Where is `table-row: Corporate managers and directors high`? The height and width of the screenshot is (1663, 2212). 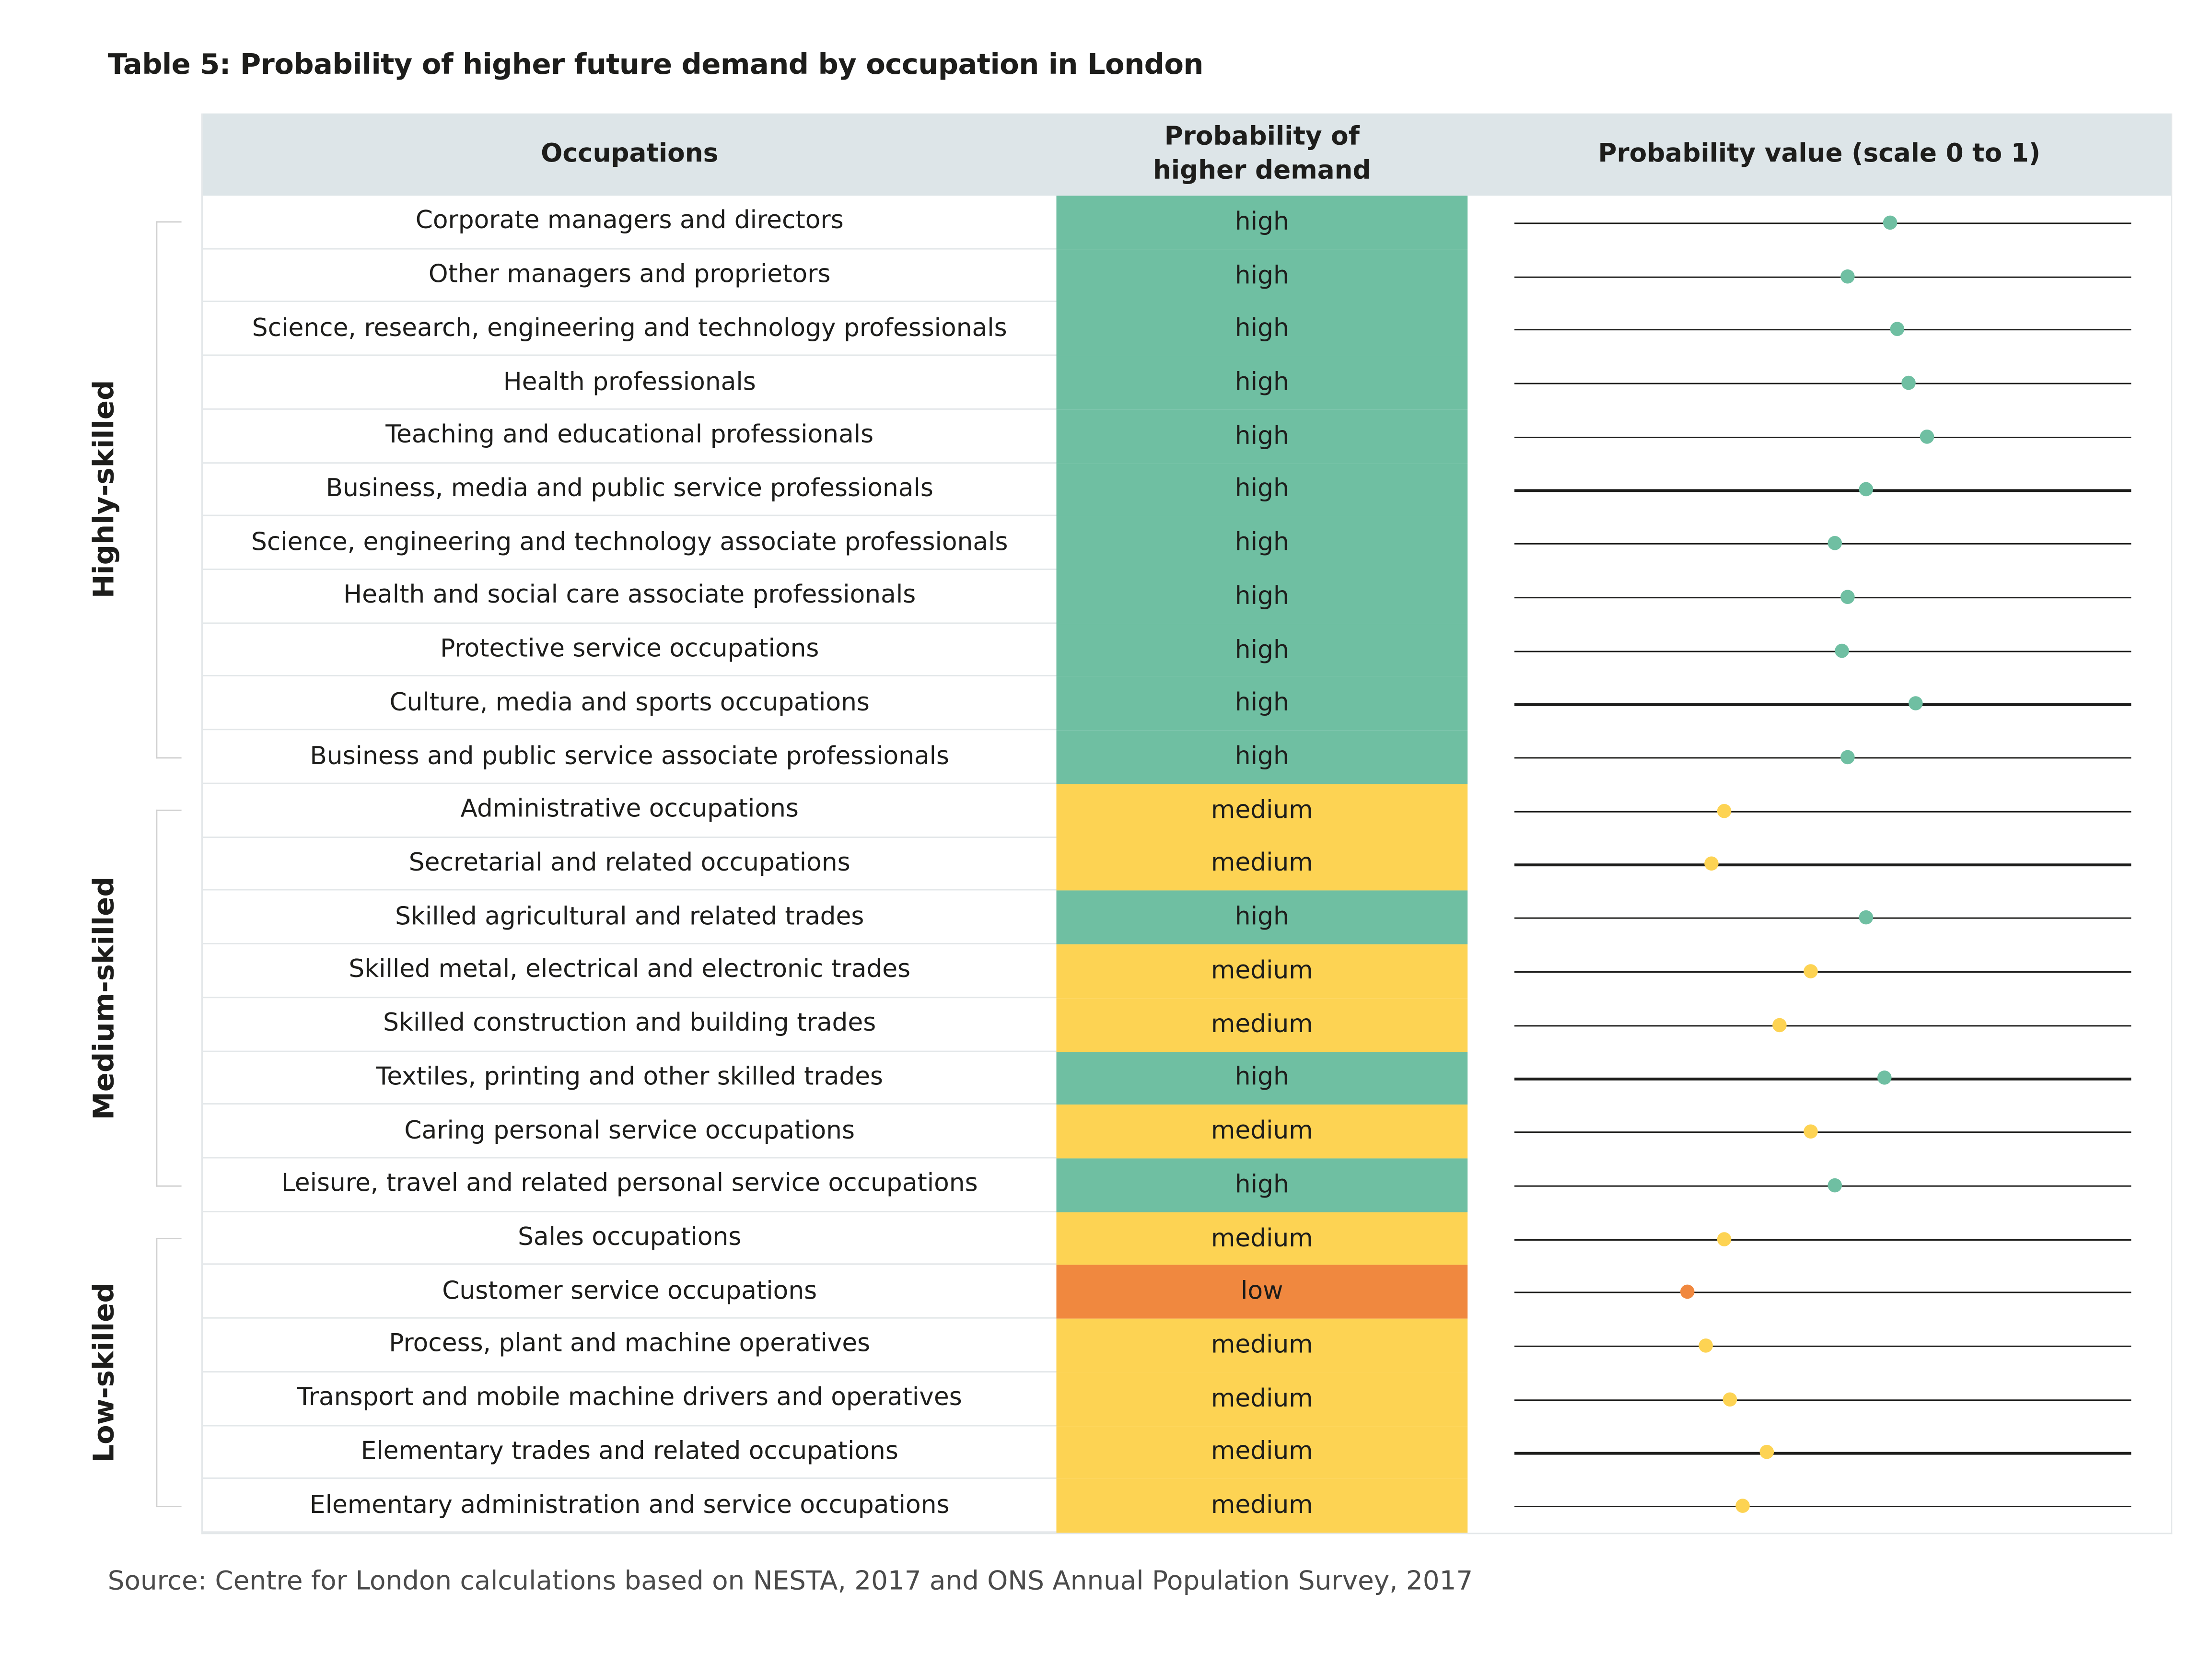
table-row: Corporate managers and directors high is located at coordinates (1186, 222).